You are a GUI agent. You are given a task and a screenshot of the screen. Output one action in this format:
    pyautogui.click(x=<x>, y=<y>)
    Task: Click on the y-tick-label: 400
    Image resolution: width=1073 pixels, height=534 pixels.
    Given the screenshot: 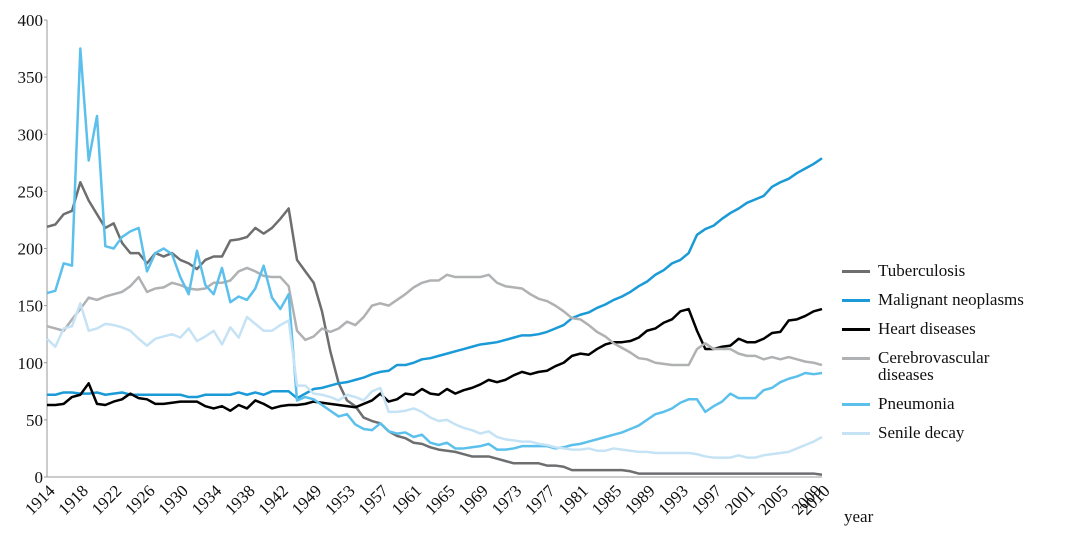 What is the action you would take?
    pyautogui.click(x=31, y=20)
    